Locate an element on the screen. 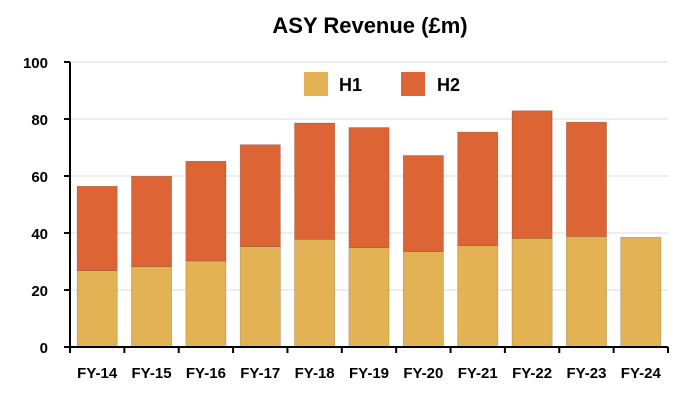 The image size is (700, 400). y-tick-label: 100 is located at coordinates (35, 63).